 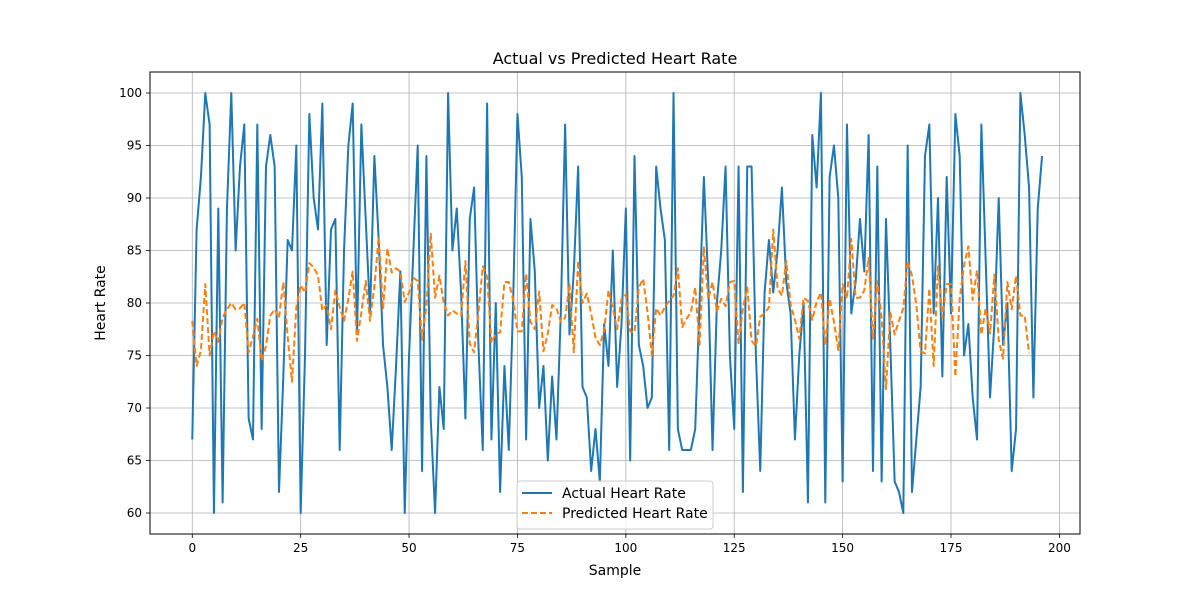 I want to click on chart-title: Actual vs Predicted Heart Rate, so click(x=615, y=58).